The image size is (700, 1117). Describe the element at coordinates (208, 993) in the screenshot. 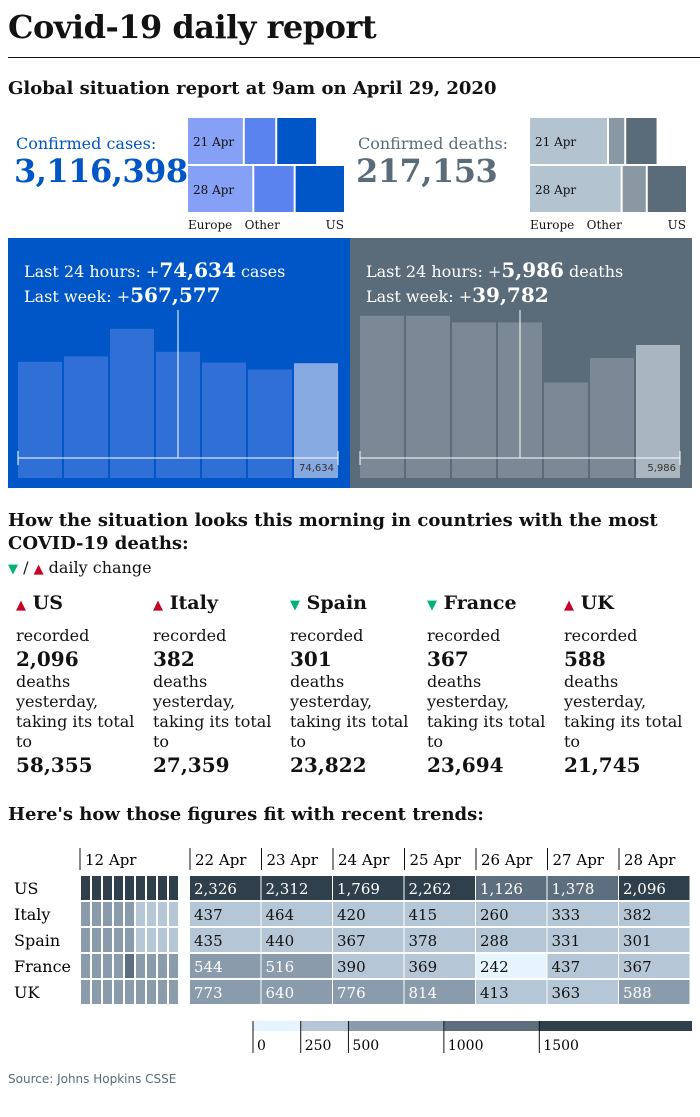

I see `heatmap-cell-value: 773` at that location.